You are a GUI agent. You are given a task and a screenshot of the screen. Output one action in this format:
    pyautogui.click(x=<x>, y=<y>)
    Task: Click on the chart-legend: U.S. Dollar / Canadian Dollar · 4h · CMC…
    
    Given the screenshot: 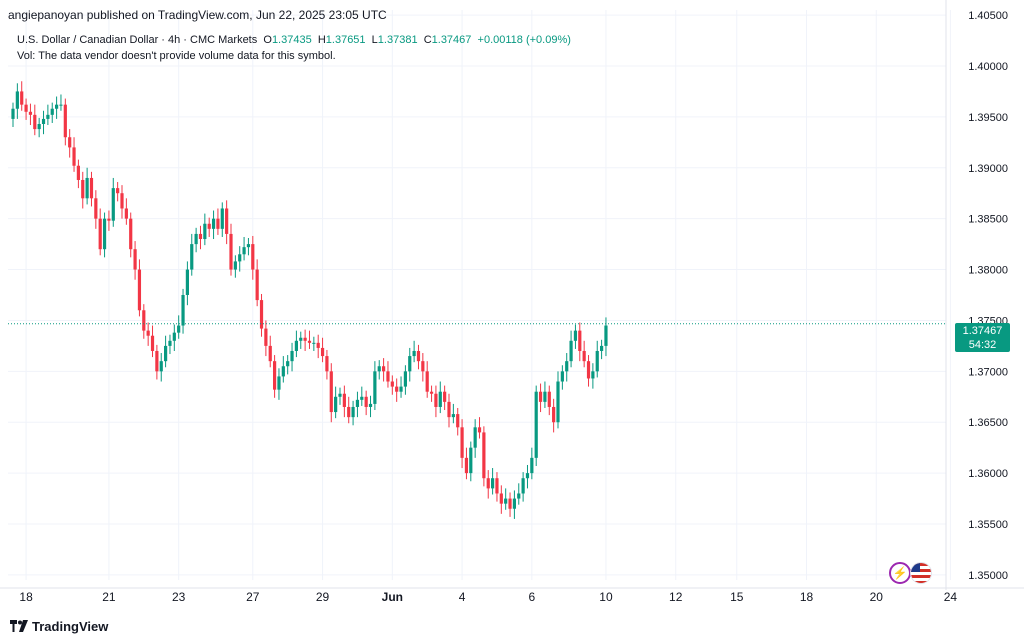 What is the action you would take?
    pyautogui.click(x=294, y=40)
    